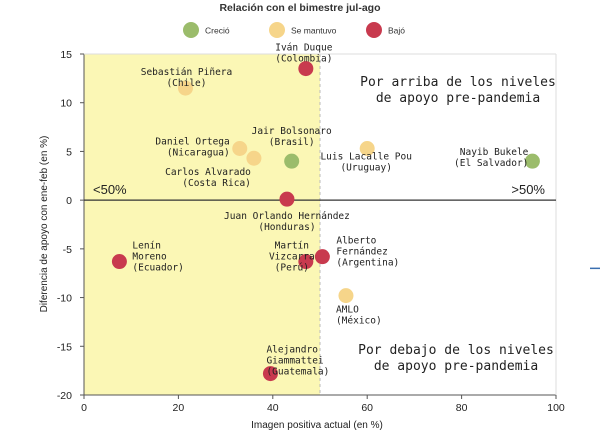  I want to click on chart-legend: Creció Se mantuvo Bajó, so click(294, 30).